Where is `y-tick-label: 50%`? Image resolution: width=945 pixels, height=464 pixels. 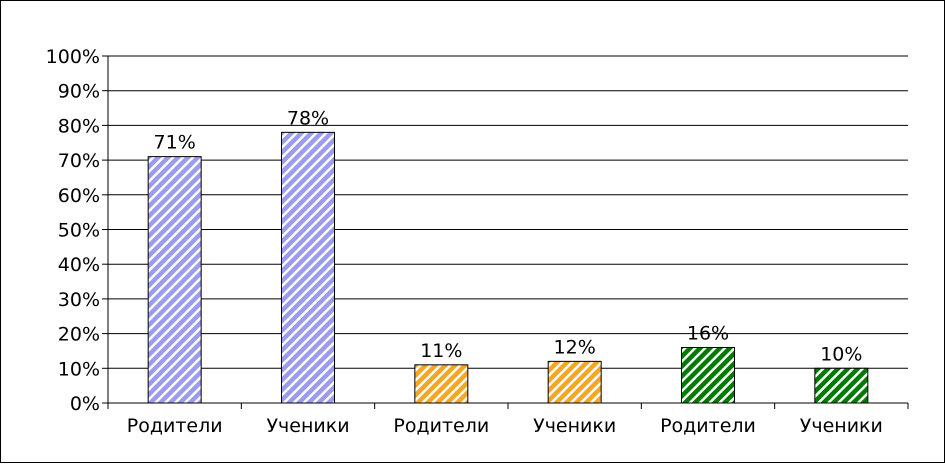 y-tick-label: 50% is located at coordinates (79, 231).